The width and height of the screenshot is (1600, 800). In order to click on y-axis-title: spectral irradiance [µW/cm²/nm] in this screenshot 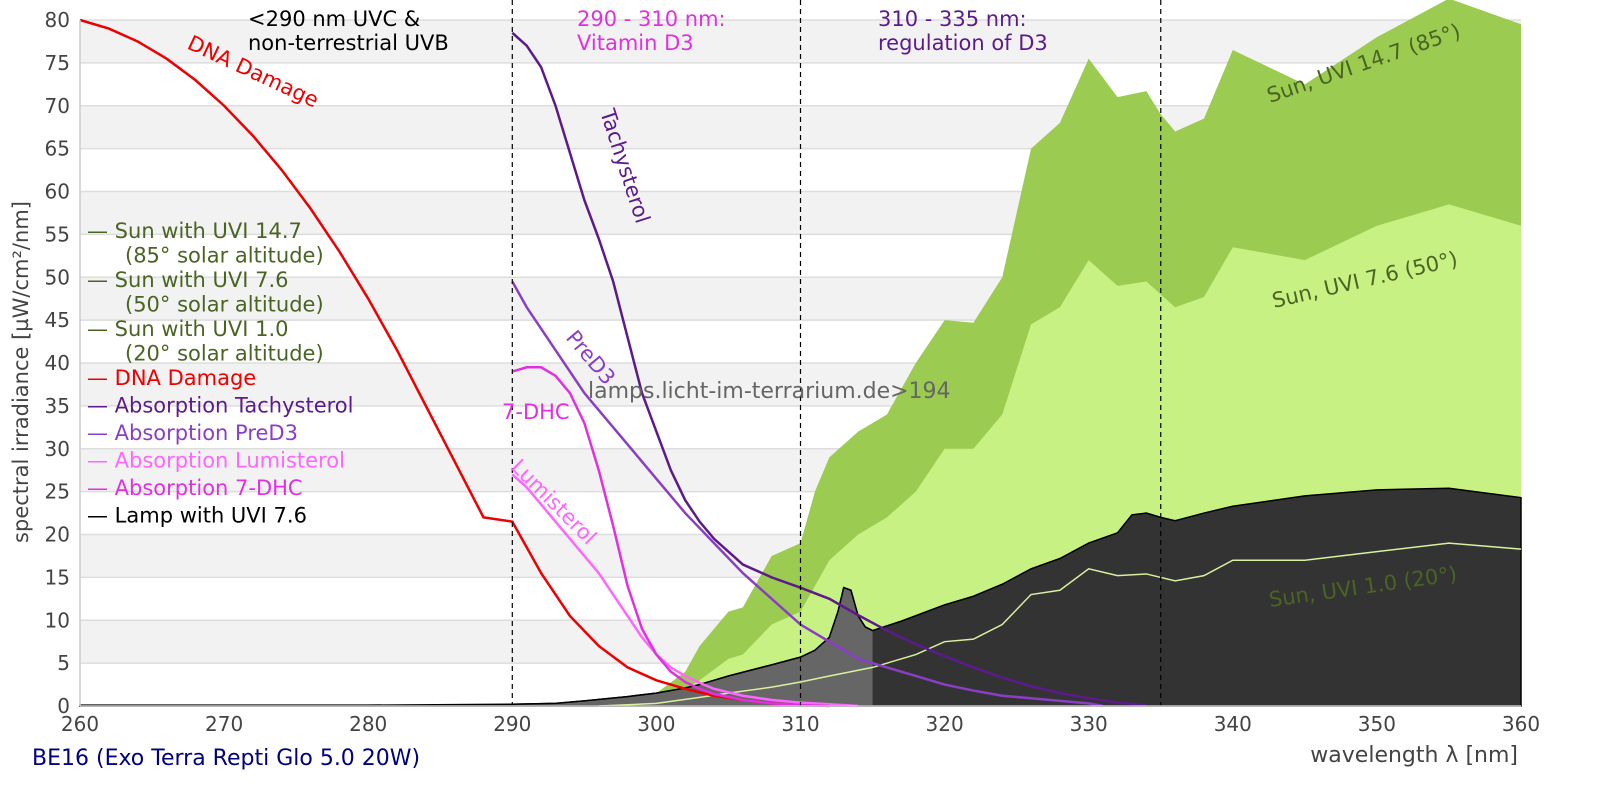, I will do `click(21, 372)`.